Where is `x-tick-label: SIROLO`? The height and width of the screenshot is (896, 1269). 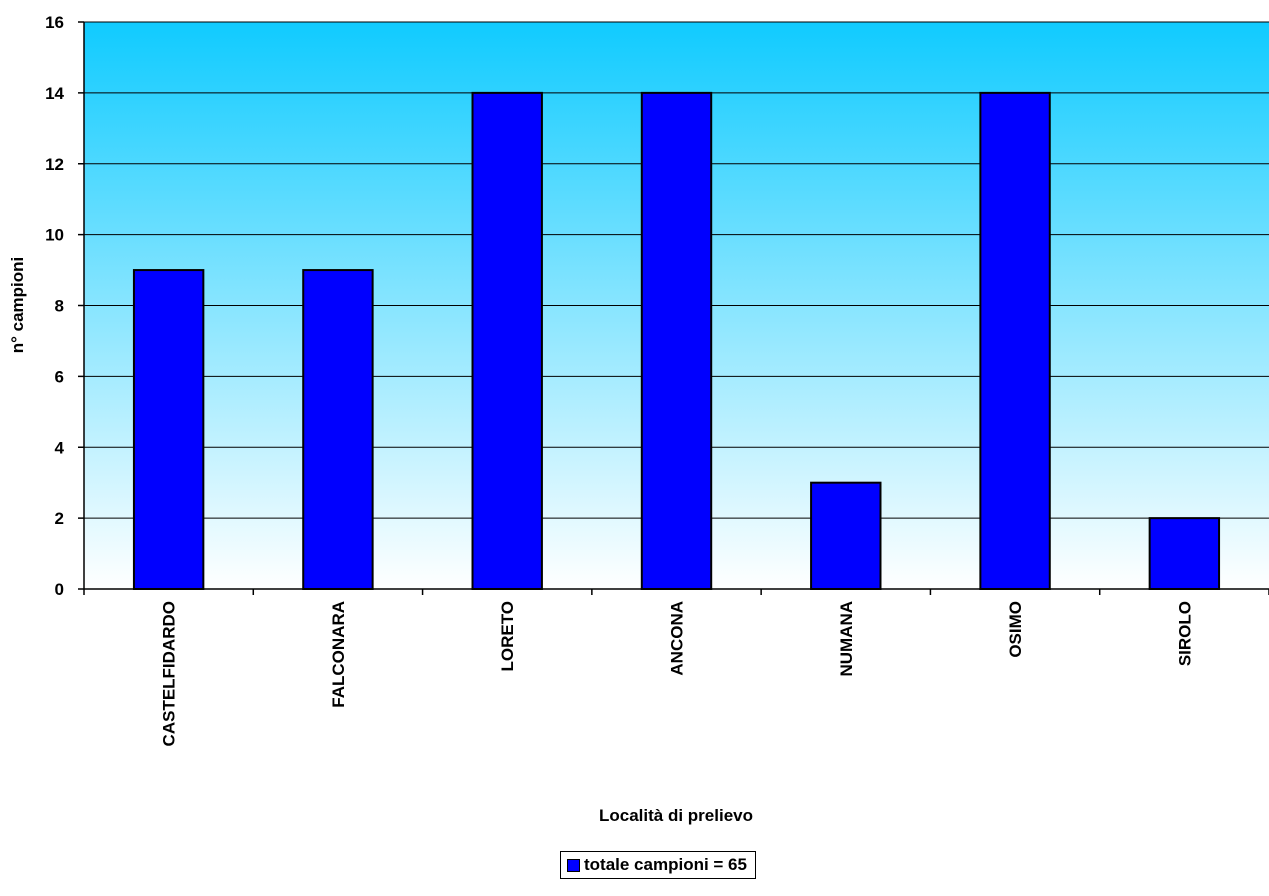 x-tick-label: SIROLO is located at coordinates (1184, 633).